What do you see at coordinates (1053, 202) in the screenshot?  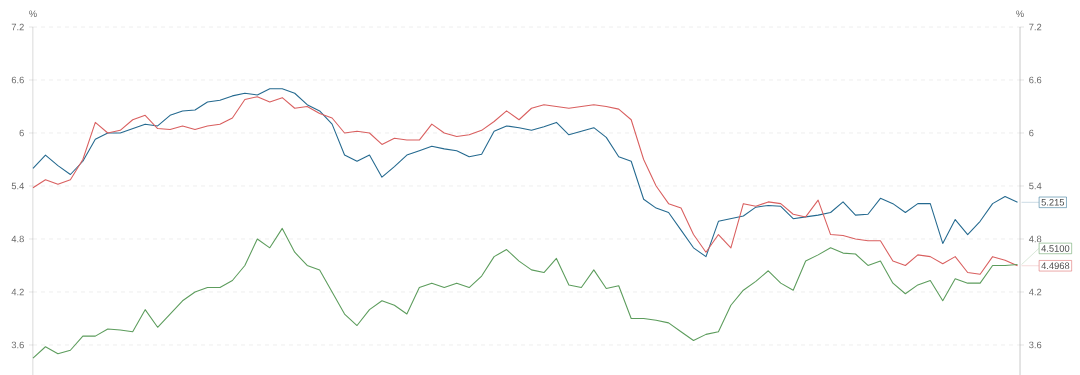 I see `data-label: 5.215` at bounding box center [1053, 202].